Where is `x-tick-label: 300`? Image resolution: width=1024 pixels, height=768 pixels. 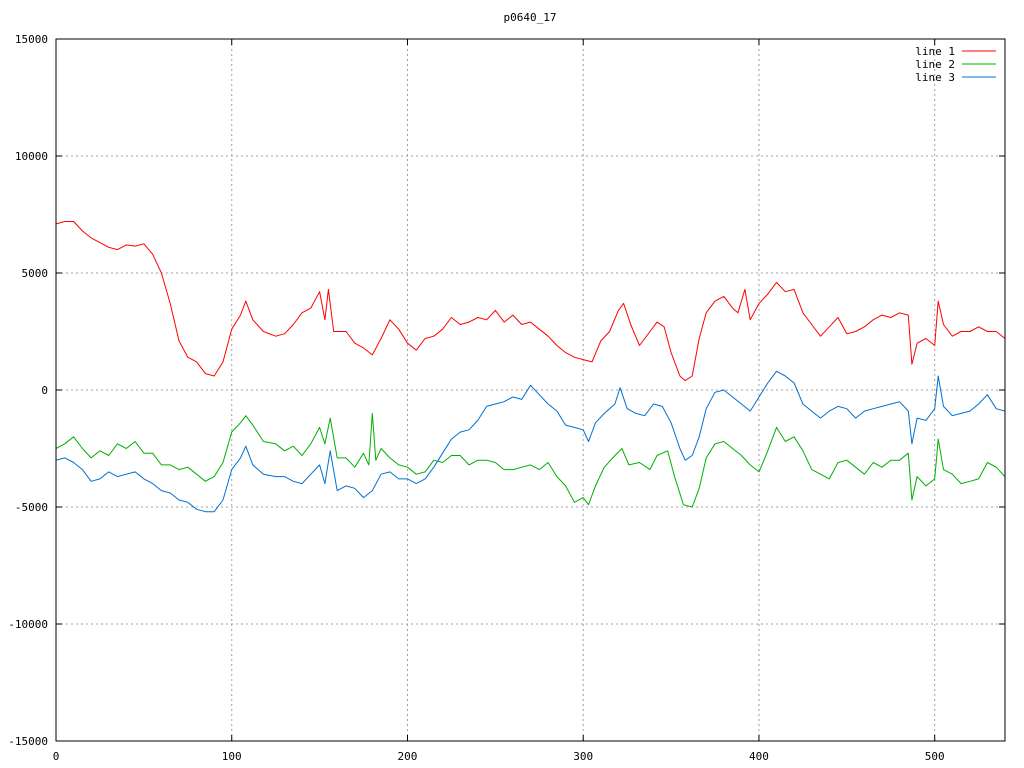
x-tick-label: 300 is located at coordinates (583, 756).